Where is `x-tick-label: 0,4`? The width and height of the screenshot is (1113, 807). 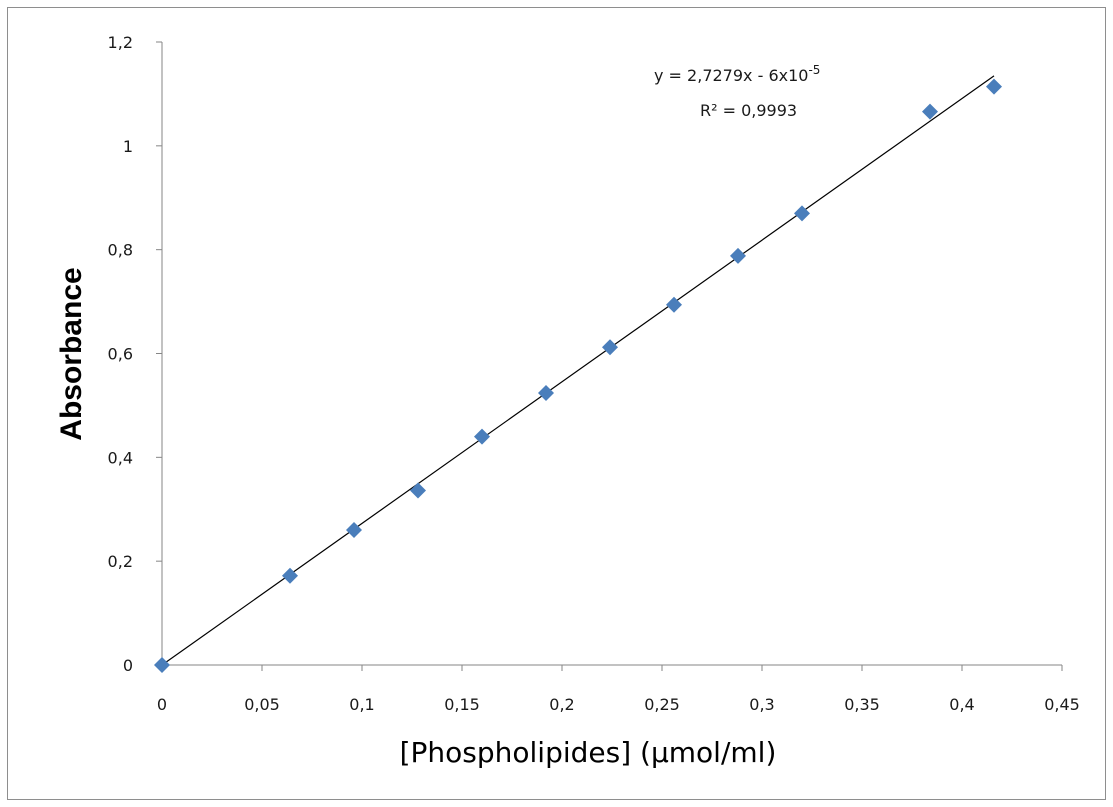
x-tick-label: 0,4 is located at coordinates (961, 704).